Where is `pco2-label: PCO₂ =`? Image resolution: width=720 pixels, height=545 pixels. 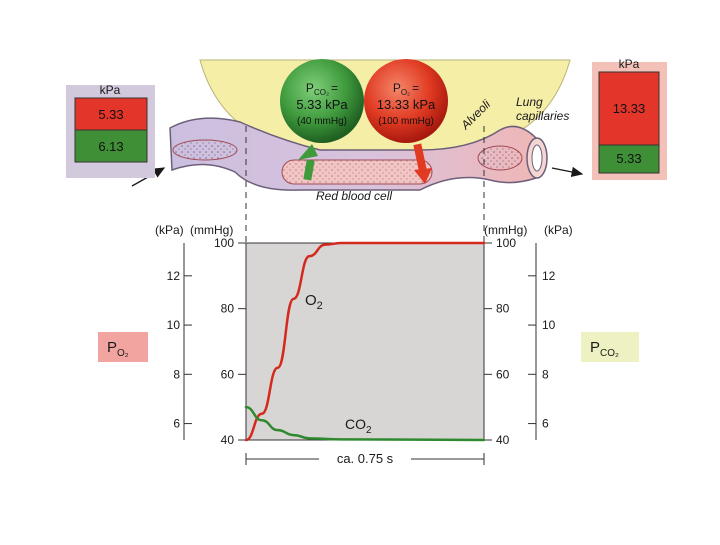 pco2-label: PCO₂ = is located at coordinates (322, 89).